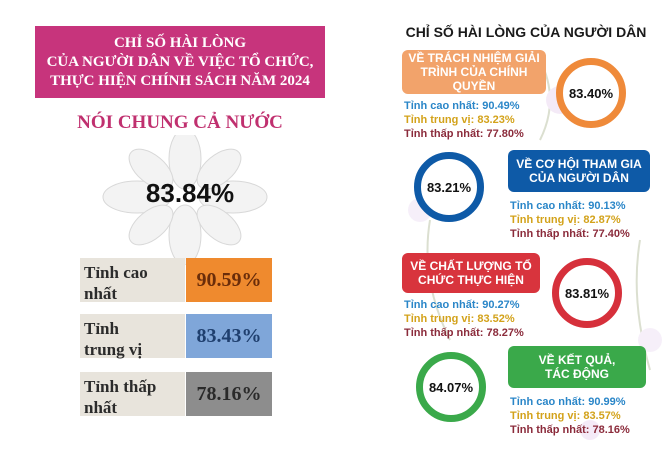 The width and height of the screenshot is (672, 462). Describe the element at coordinates (579, 178) in the screenshot. I see `heading-participation-line-2: CỦA NGƯỜI DÂN` at that location.